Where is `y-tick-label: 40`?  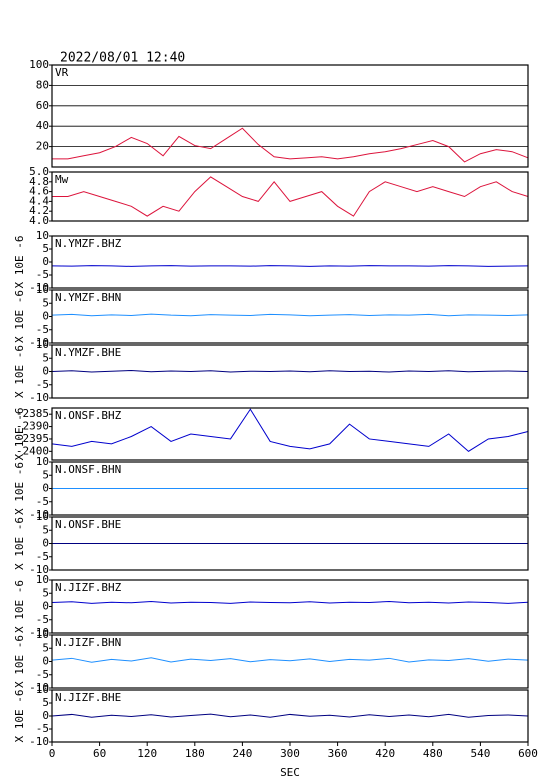 y-tick-label: 40 is located at coordinates (42, 125).